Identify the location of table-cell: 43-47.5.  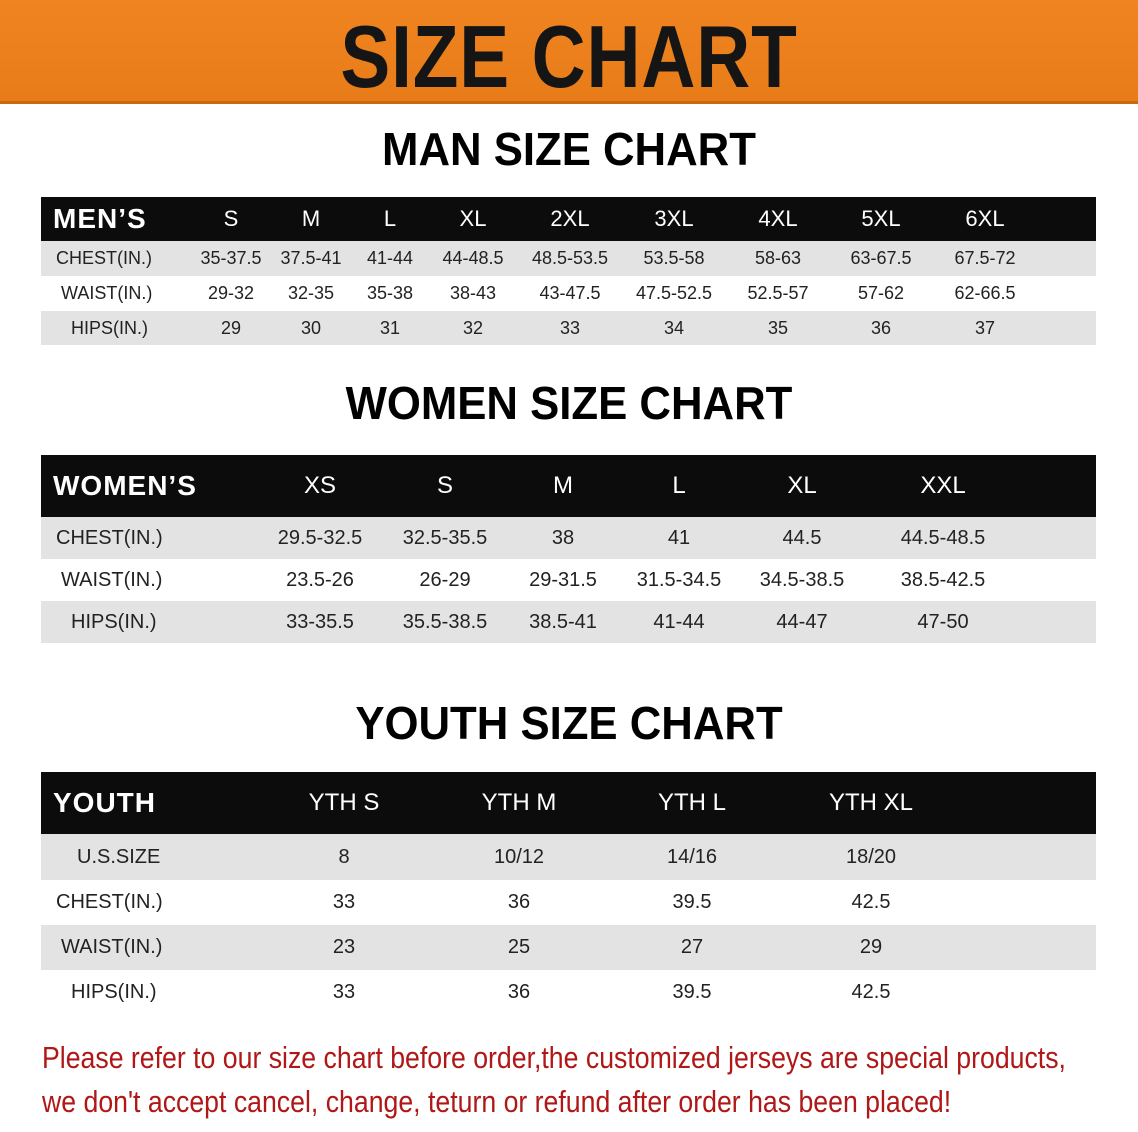
(570, 293).